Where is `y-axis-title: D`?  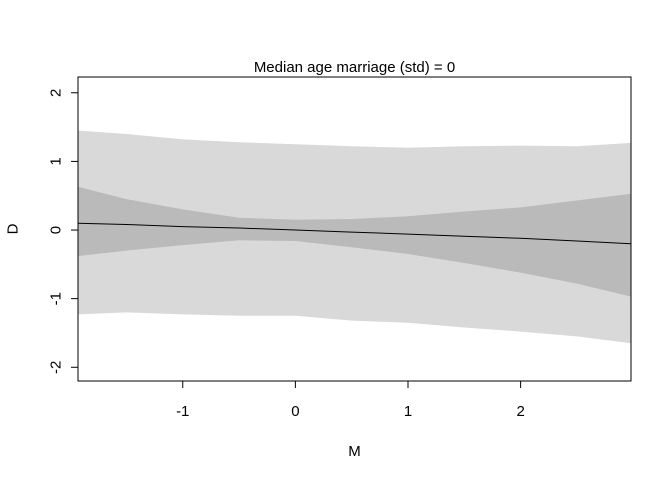 y-axis-title: D is located at coordinates (13, 228).